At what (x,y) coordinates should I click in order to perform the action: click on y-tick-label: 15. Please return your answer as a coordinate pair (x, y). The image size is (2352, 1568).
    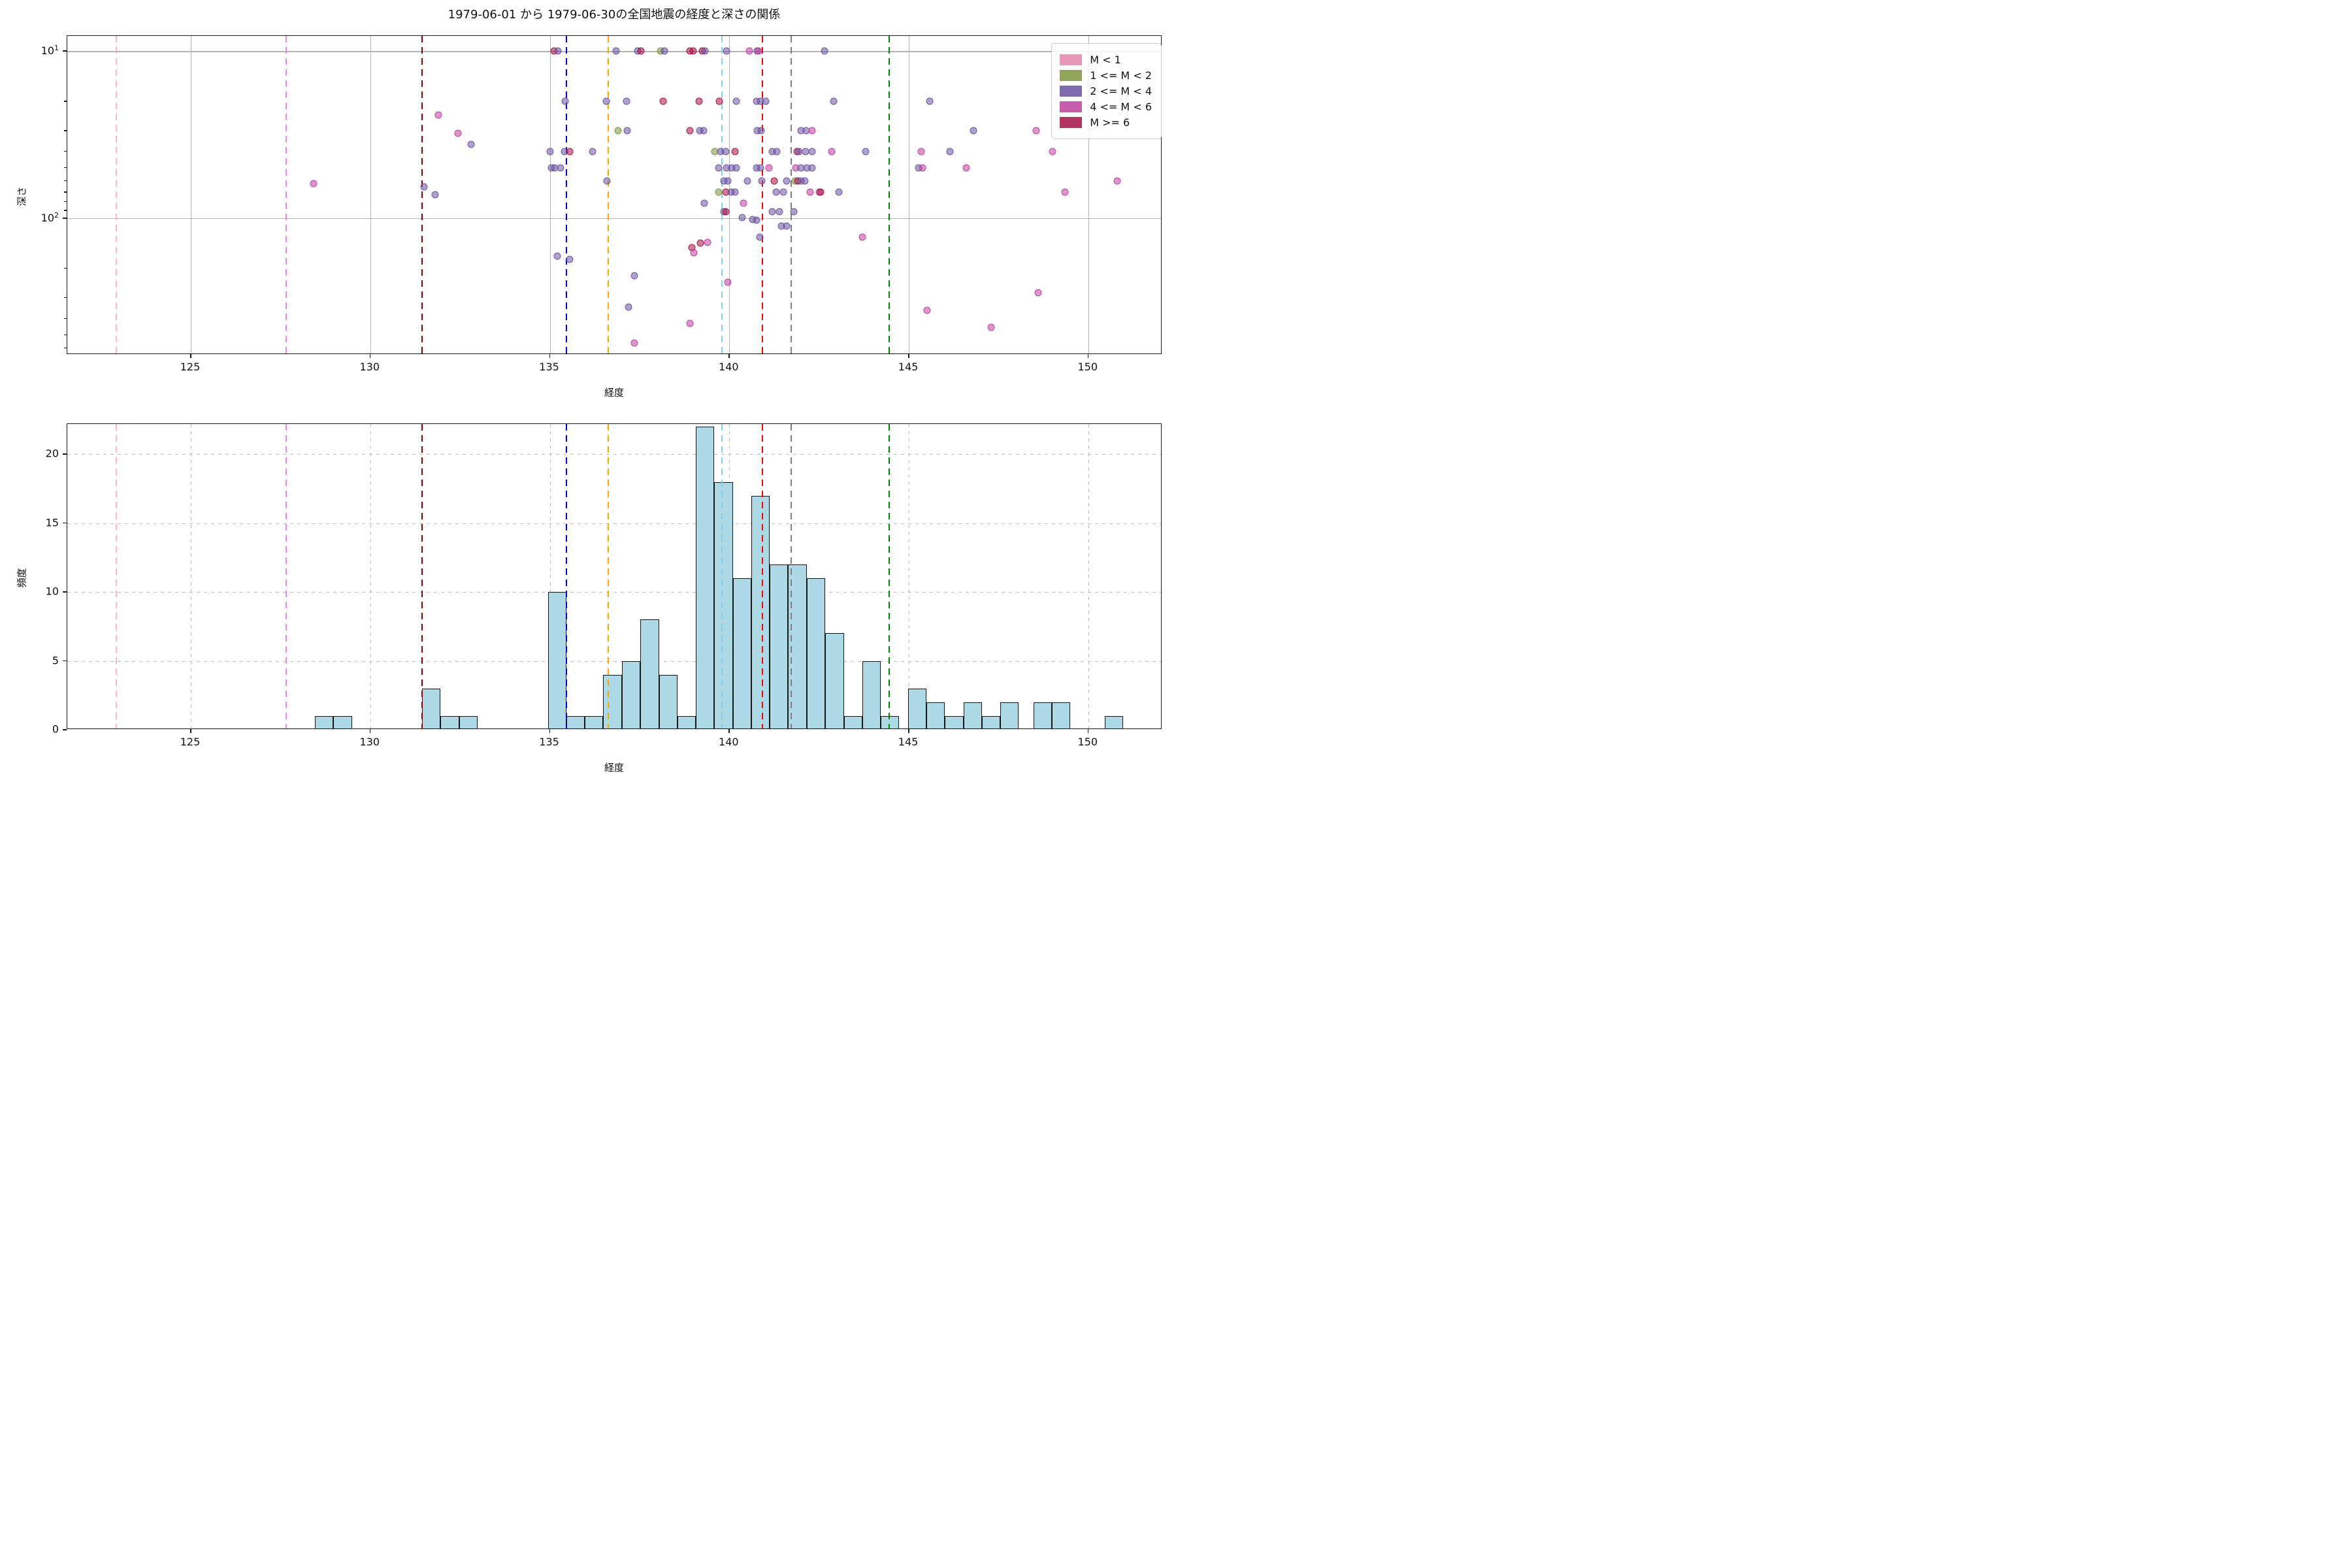
    Looking at the image, I should click on (52, 522).